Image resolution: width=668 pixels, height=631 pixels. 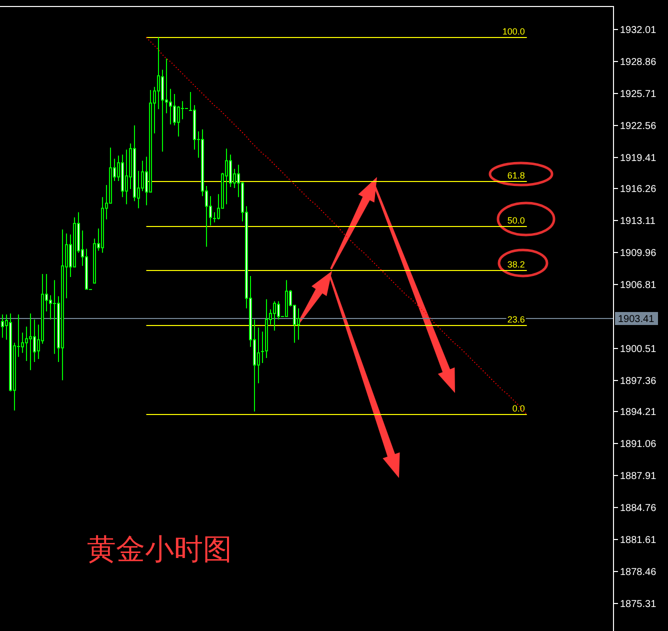 What do you see at coordinates (638, 62) in the screenshot?
I see `y-tick-label: 1928.86` at bounding box center [638, 62].